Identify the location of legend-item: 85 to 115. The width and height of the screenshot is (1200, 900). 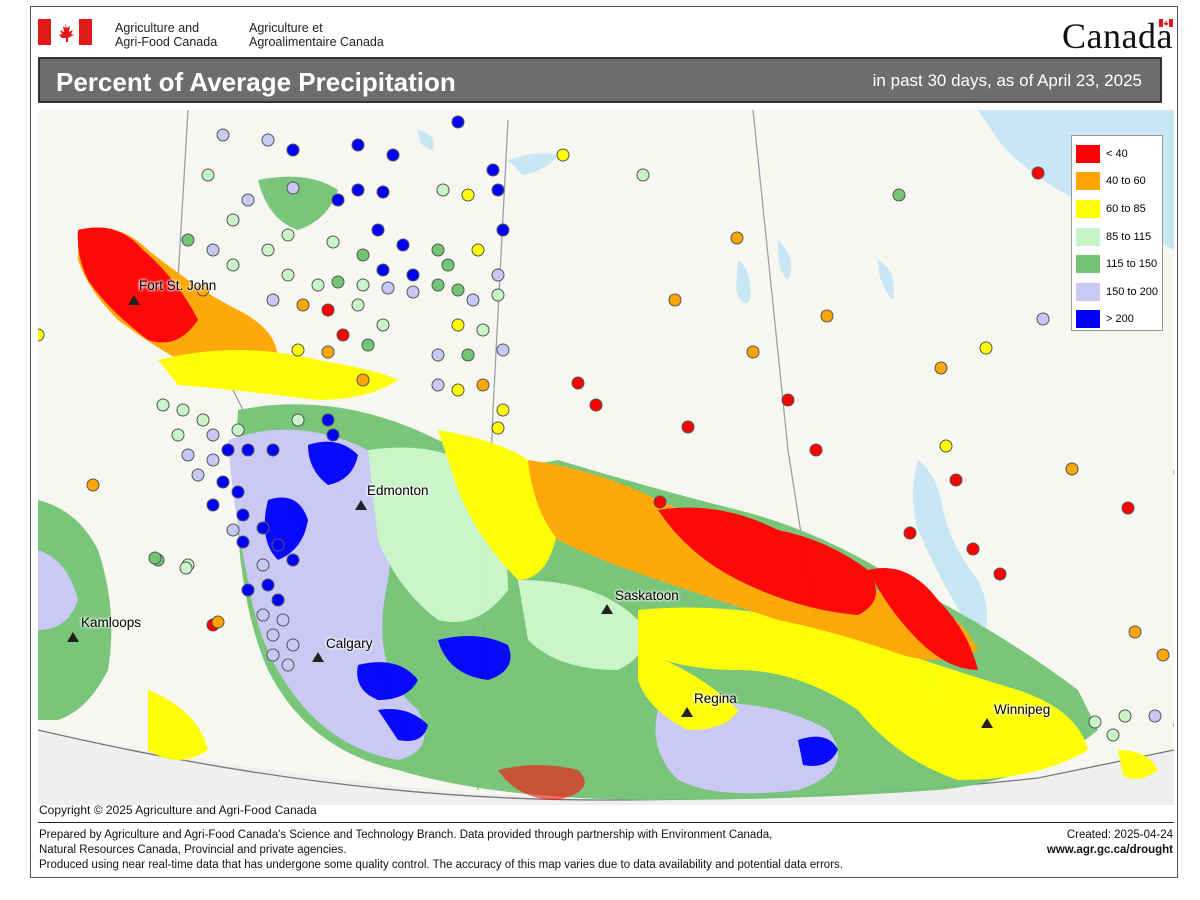
(1117, 237).